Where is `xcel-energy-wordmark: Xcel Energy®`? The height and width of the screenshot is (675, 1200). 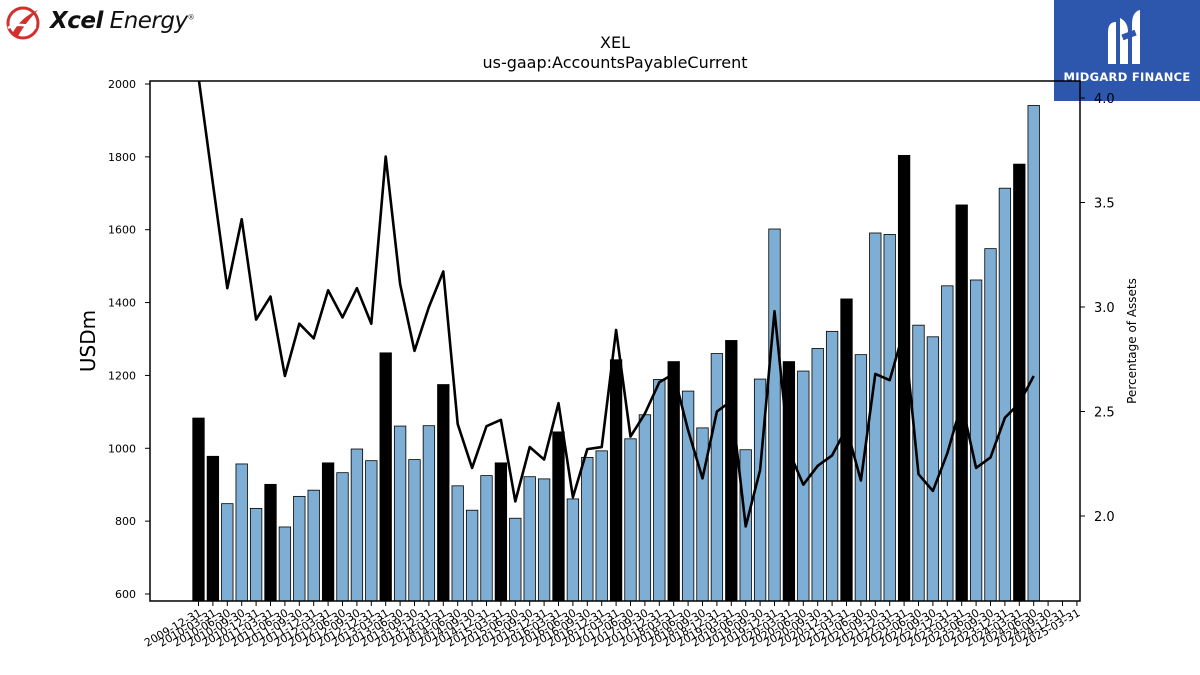
xcel-energy-wordmark: Xcel Energy® is located at coordinates (122, 21).